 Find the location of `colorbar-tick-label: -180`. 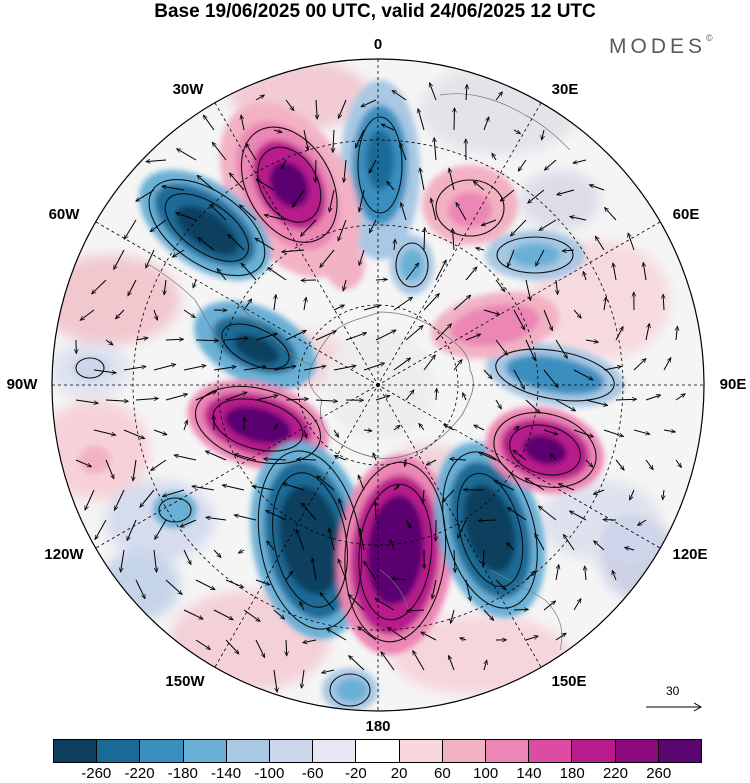

colorbar-tick-label: -180 is located at coordinates (182, 773).